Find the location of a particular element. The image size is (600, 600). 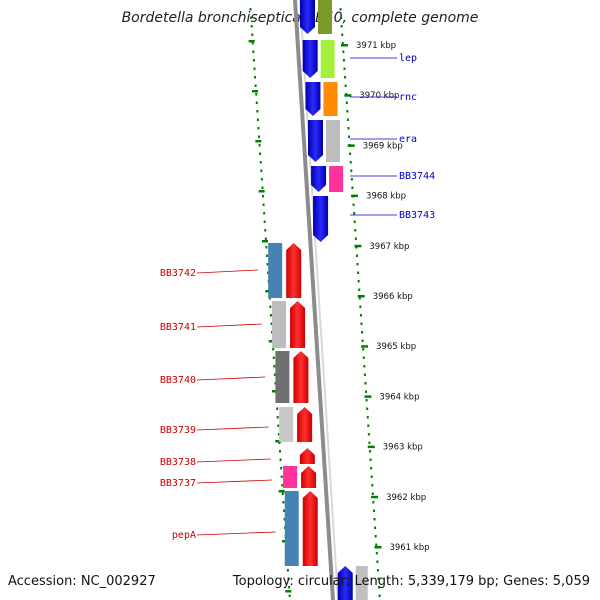

gene-label-era: era is located at coordinates (408, 139).